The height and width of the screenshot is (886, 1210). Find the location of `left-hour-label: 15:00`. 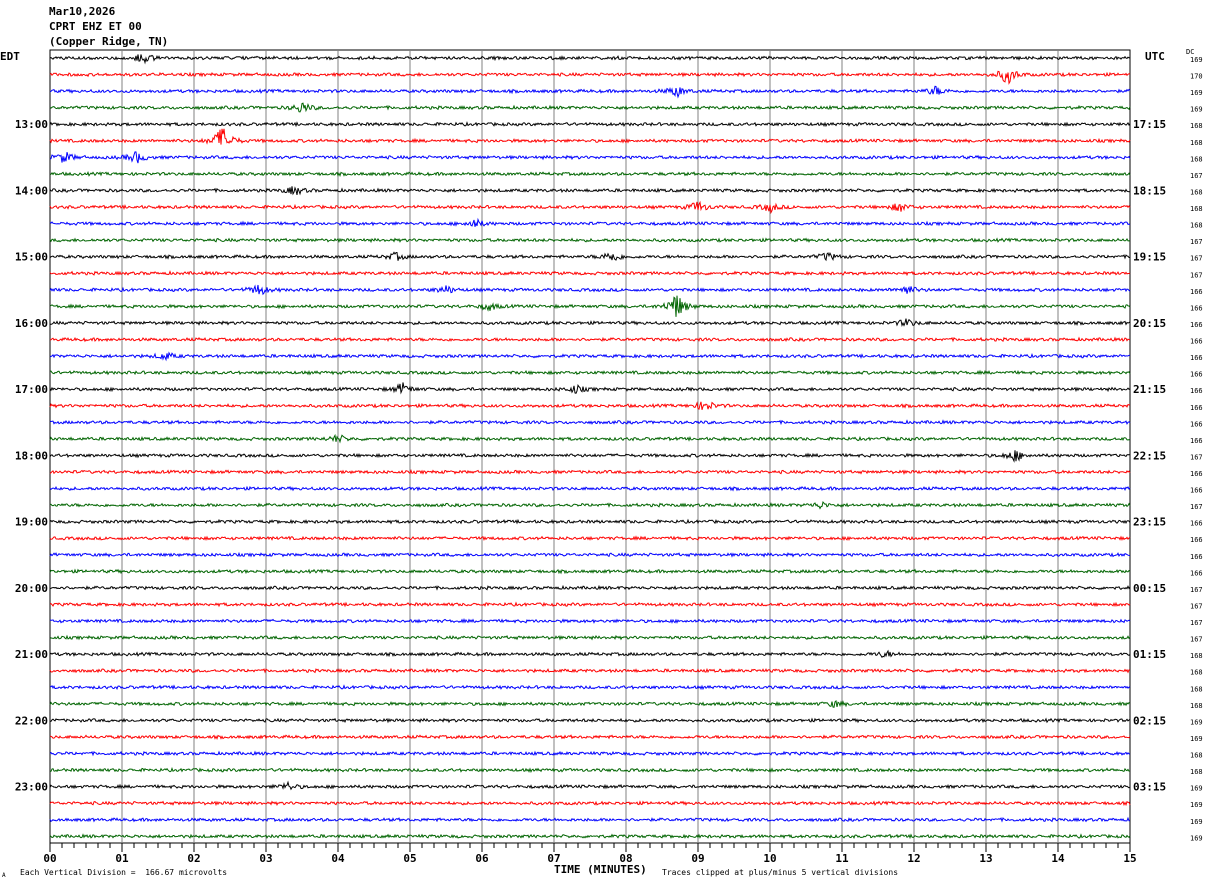

left-hour-label: 15:00 is located at coordinates (31, 257).